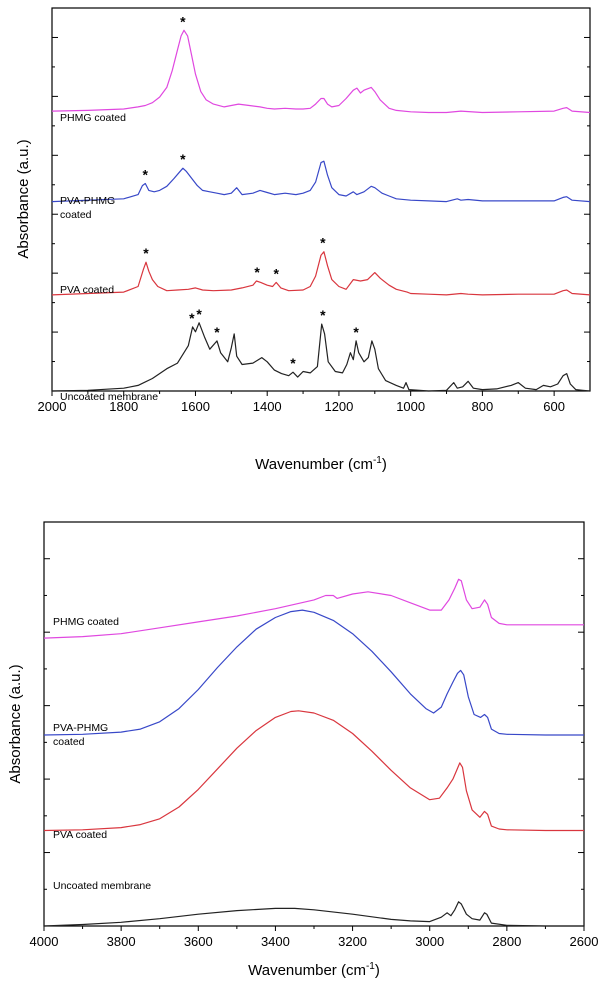 The image size is (601, 982). What do you see at coordinates (195, 406) in the screenshot?
I see `x-tick-label-top: 1600` at bounding box center [195, 406].